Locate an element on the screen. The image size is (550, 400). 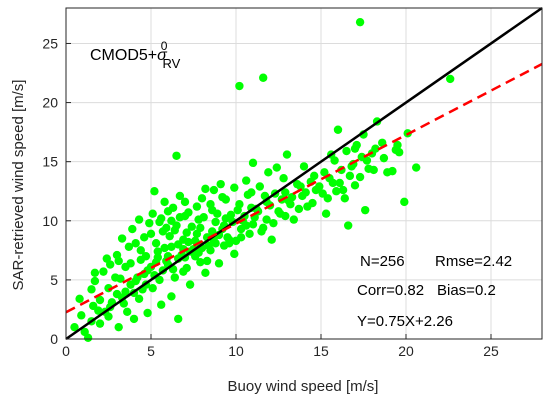
model-label-sup: 0 is located at coordinates (164, 46).